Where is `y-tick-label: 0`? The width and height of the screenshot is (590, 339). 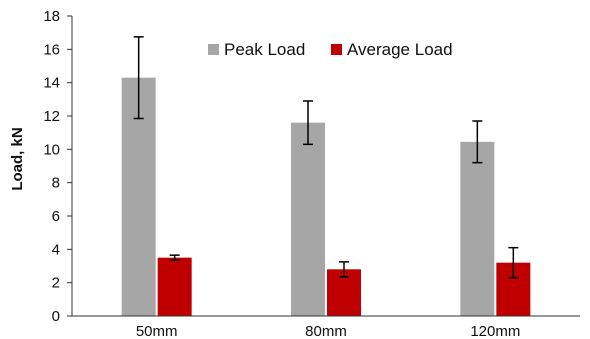 y-tick-label: 0 is located at coordinates (56, 316).